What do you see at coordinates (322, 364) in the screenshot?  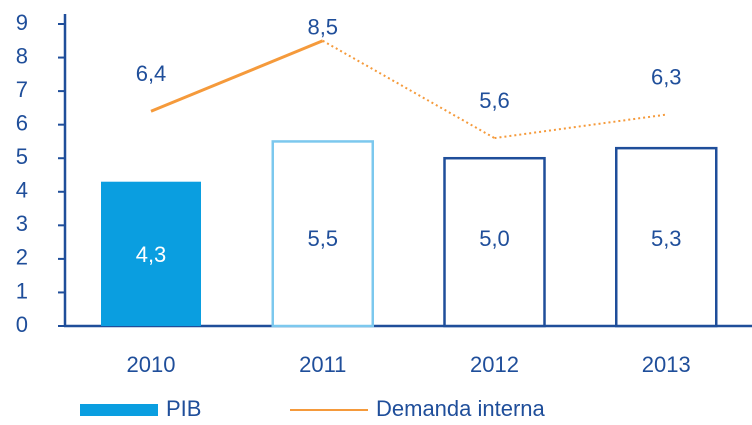 I see `x-tick-label: 2011` at bounding box center [322, 364].